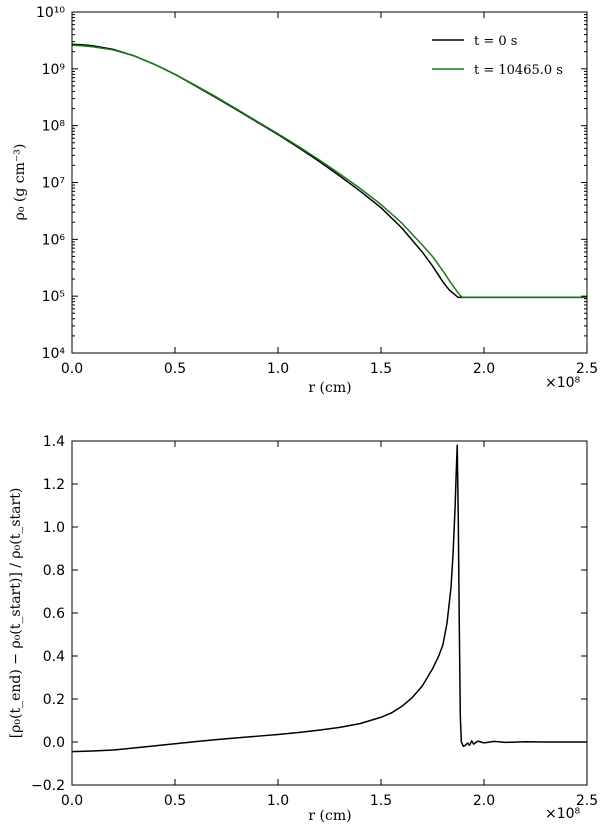  What do you see at coordinates (54, 240) in the screenshot?
I see `y-tick-label: 10⁶` at bounding box center [54, 240].